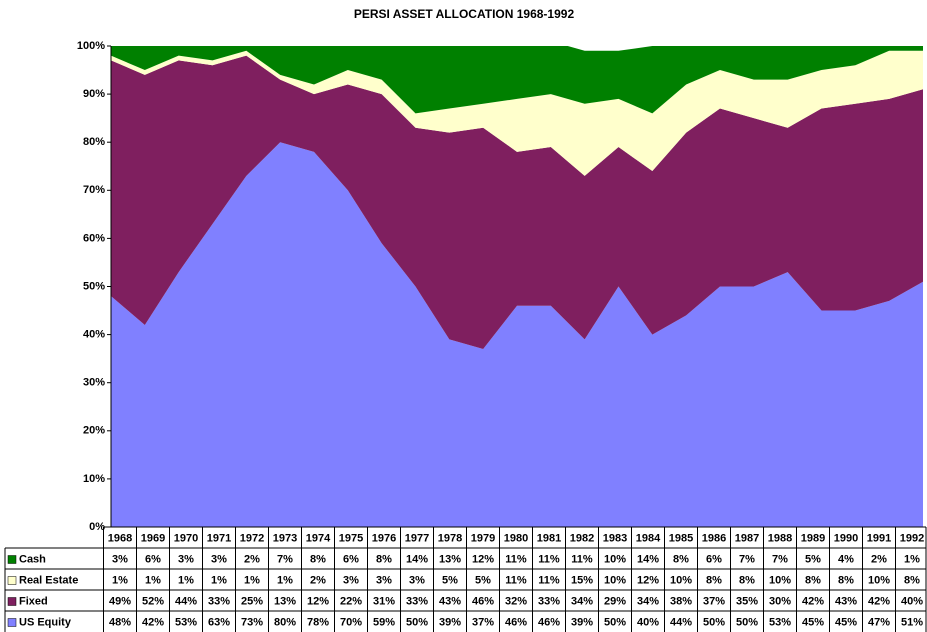 The height and width of the screenshot is (632, 927). I want to click on y-tick-label: 0%, so click(97, 527).